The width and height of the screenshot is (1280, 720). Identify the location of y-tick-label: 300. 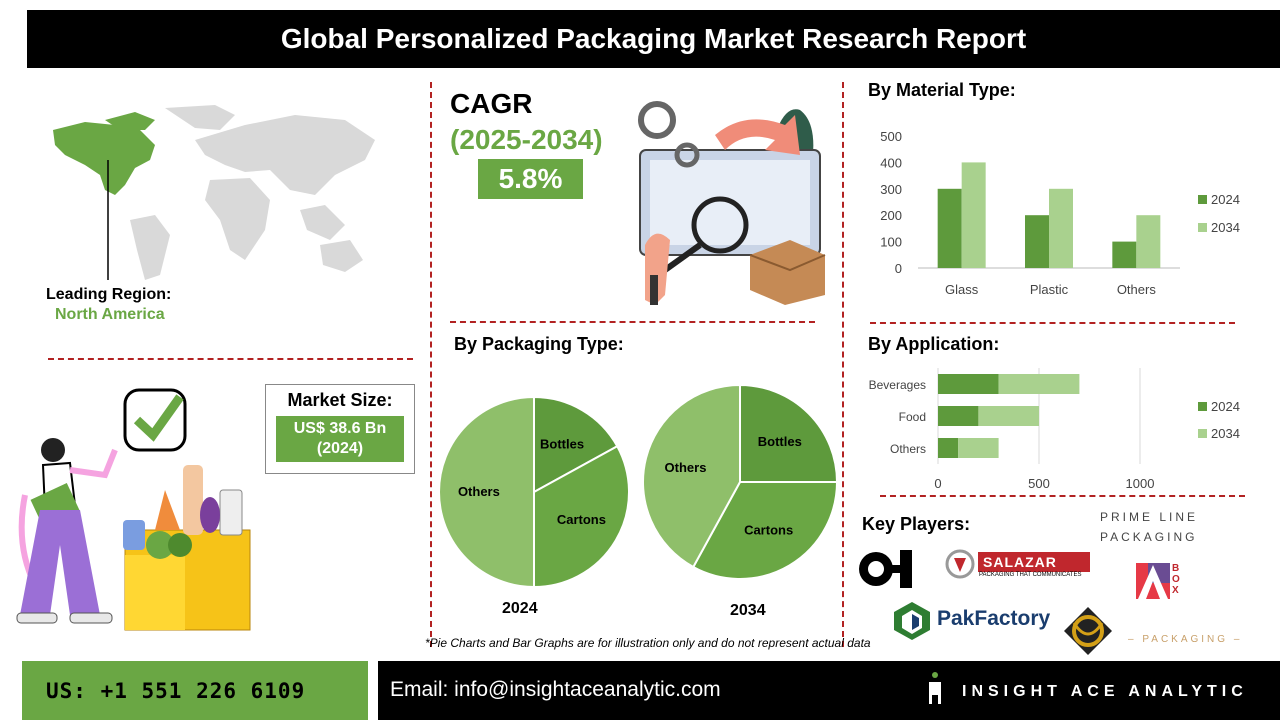
(891, 189).